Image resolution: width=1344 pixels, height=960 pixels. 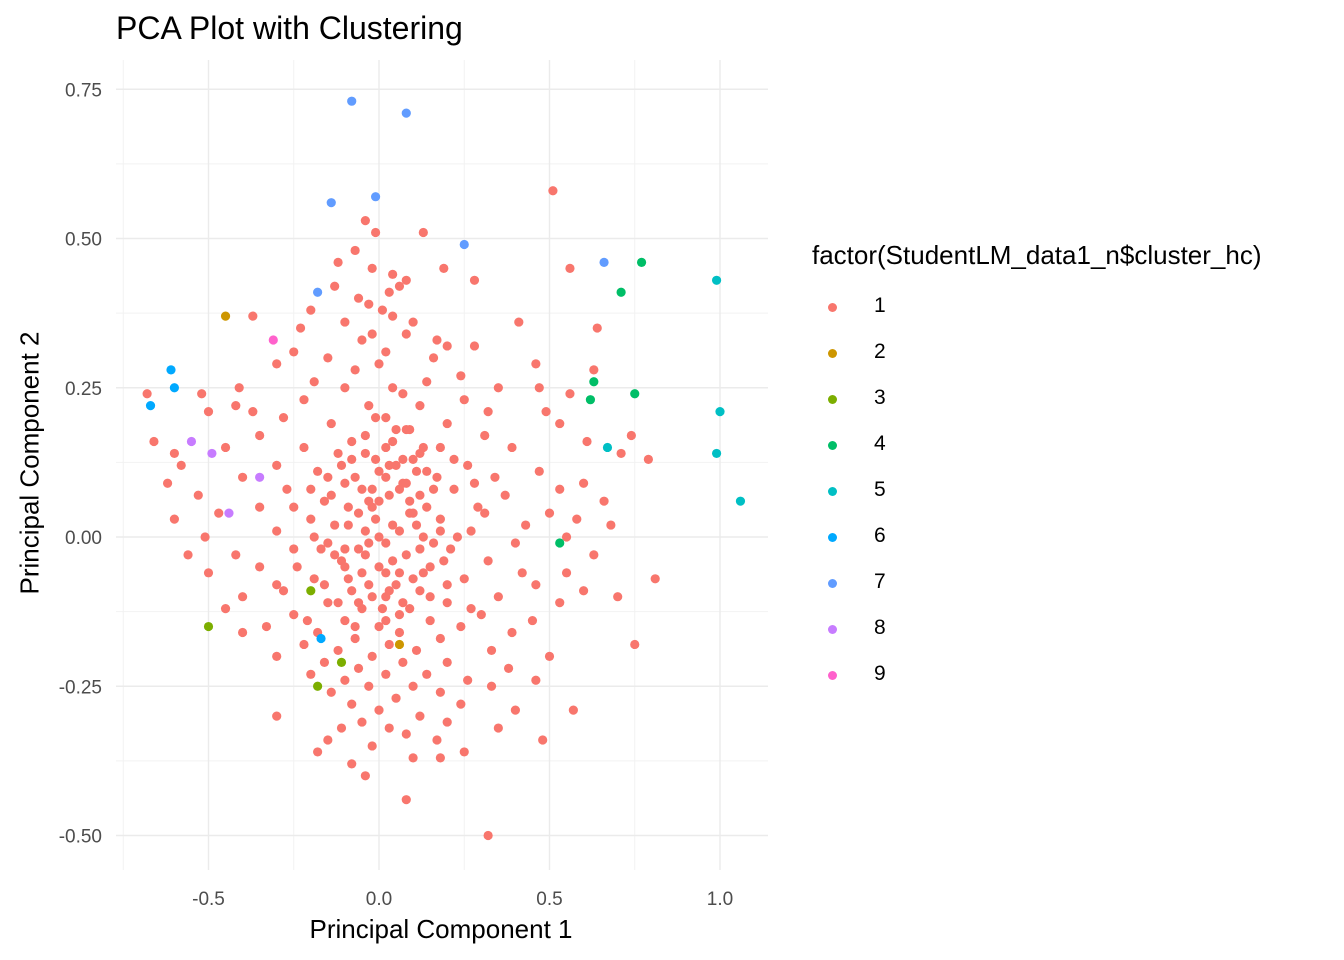 I want to click on x-tick-label: 0.5, so click(x=549, y=899).